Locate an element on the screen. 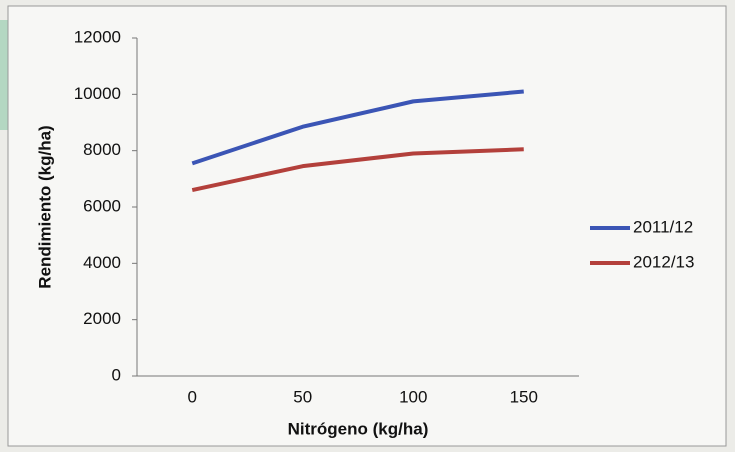 Image resolution: width=735 pixels, height=452 pixels. x-tick-label: 50 is located at coordinates (302, 396).